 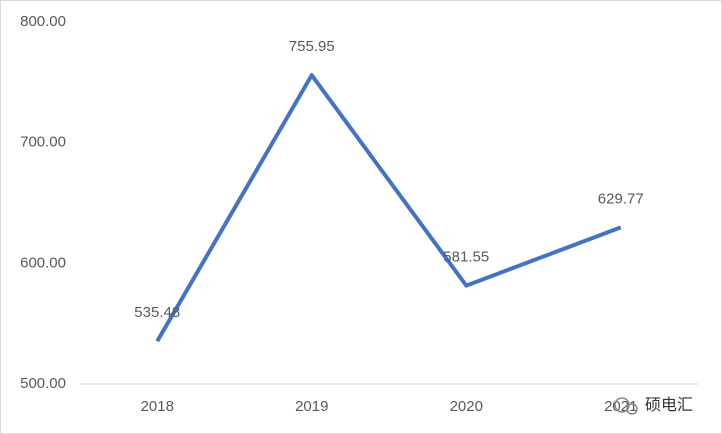 What do you see at coordinates (669, 405) in the screenshot?
I see `watermark-text: 硕电汇` at bounding box center [669, 405].